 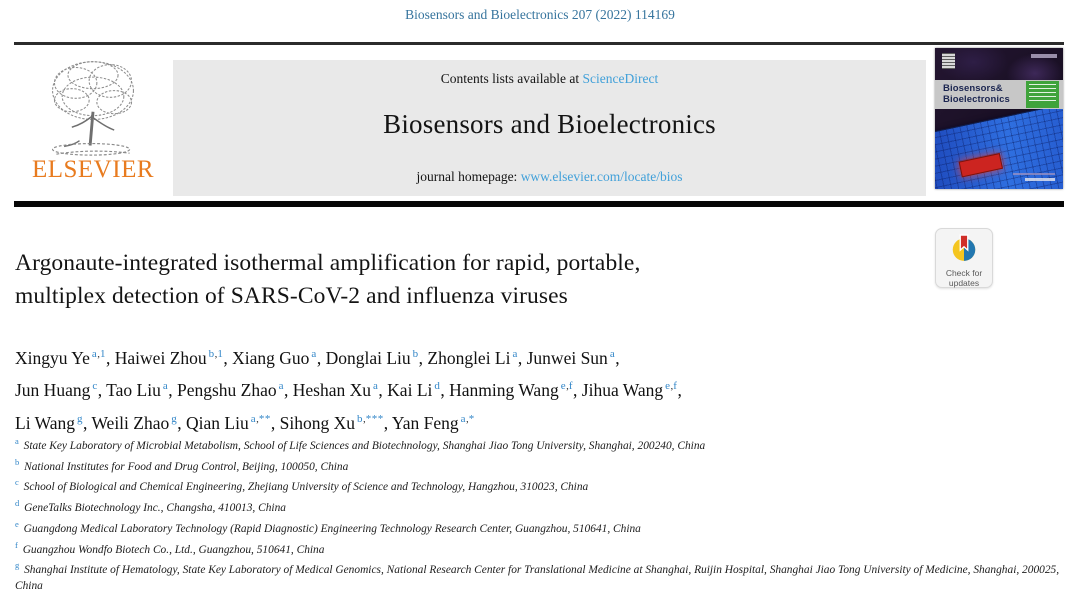 What do you see at coordinates (93, 169) in the screenshot?
I see `elsevier-wordmark: ELSEVIER` at bounding box center [93, 169].